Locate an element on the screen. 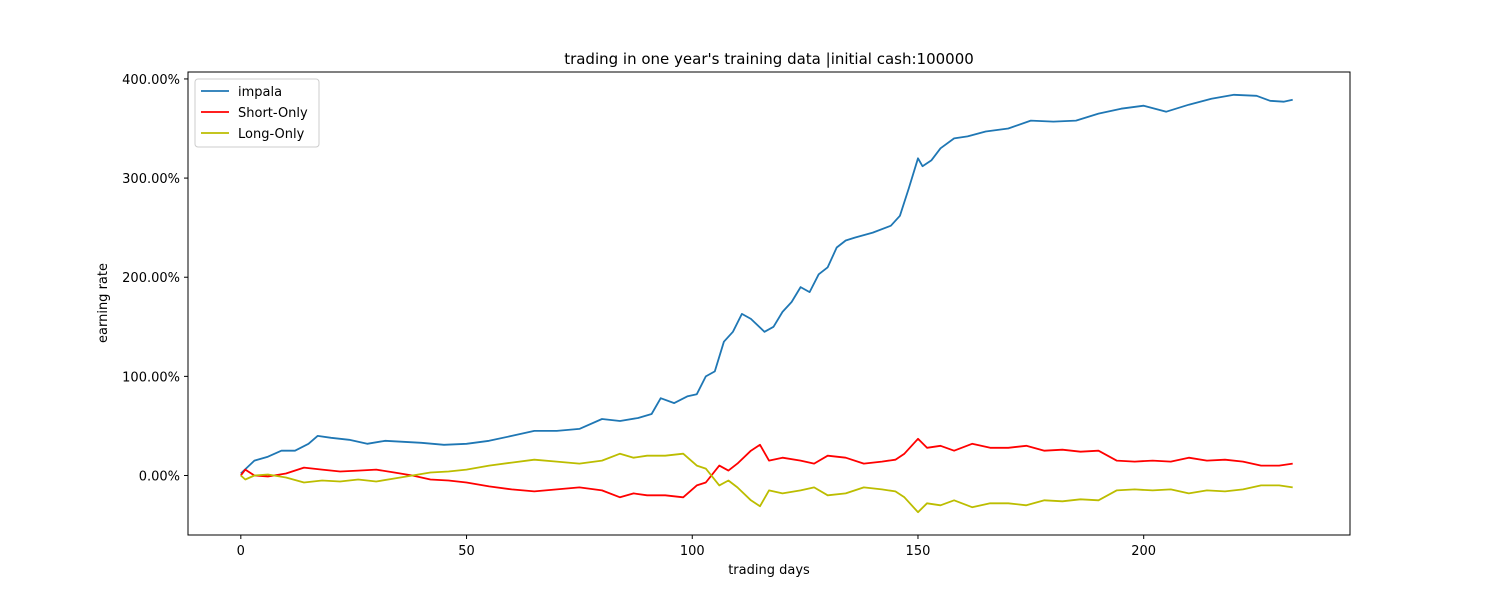 The image size is (1500, 600). x-tick-label: 150 is located at coordinates (918, 551).